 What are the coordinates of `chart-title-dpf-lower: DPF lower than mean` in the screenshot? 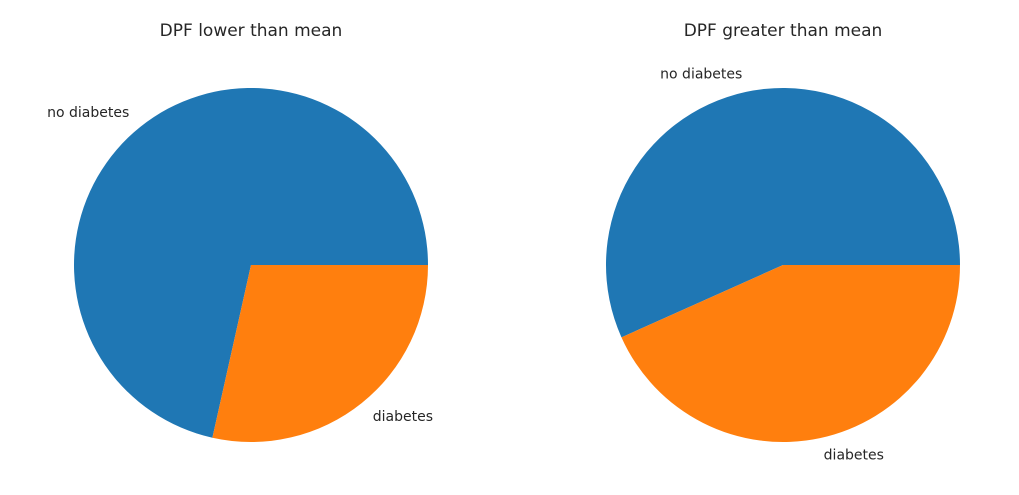 It's located at (251, 31).